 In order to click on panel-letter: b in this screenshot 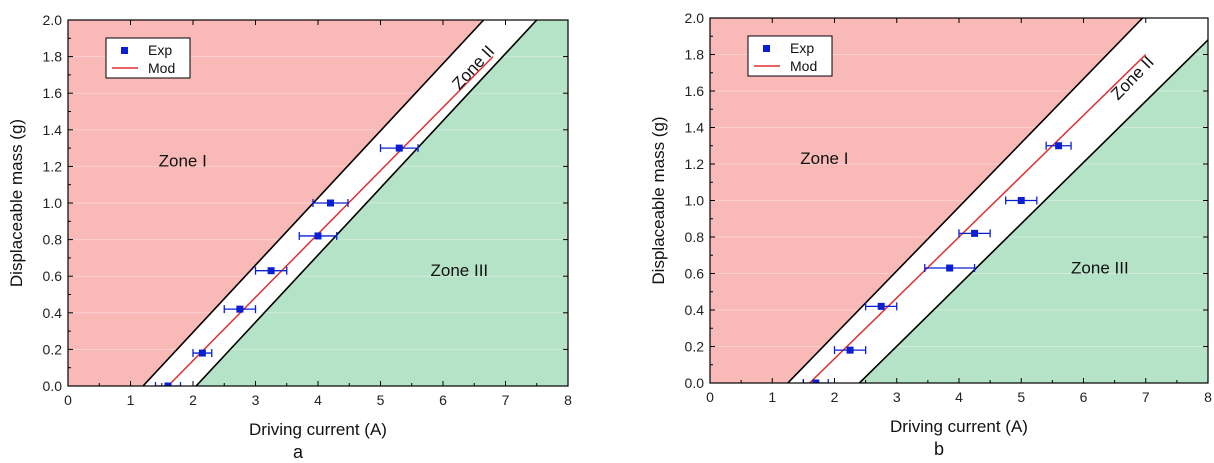, I will do `click(939, 449)`.